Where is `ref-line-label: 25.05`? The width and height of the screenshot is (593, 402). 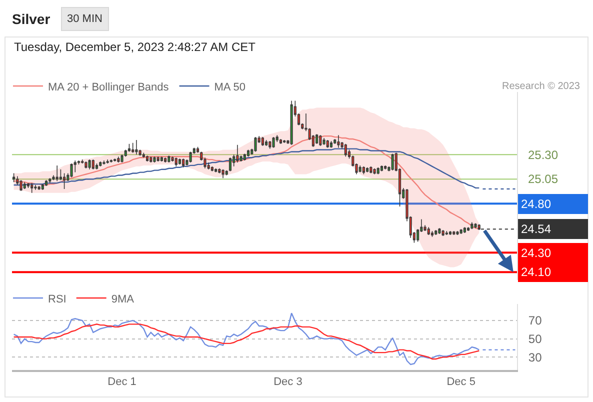 ref-line-label: 25.05 is located at coordinates (543, 179).